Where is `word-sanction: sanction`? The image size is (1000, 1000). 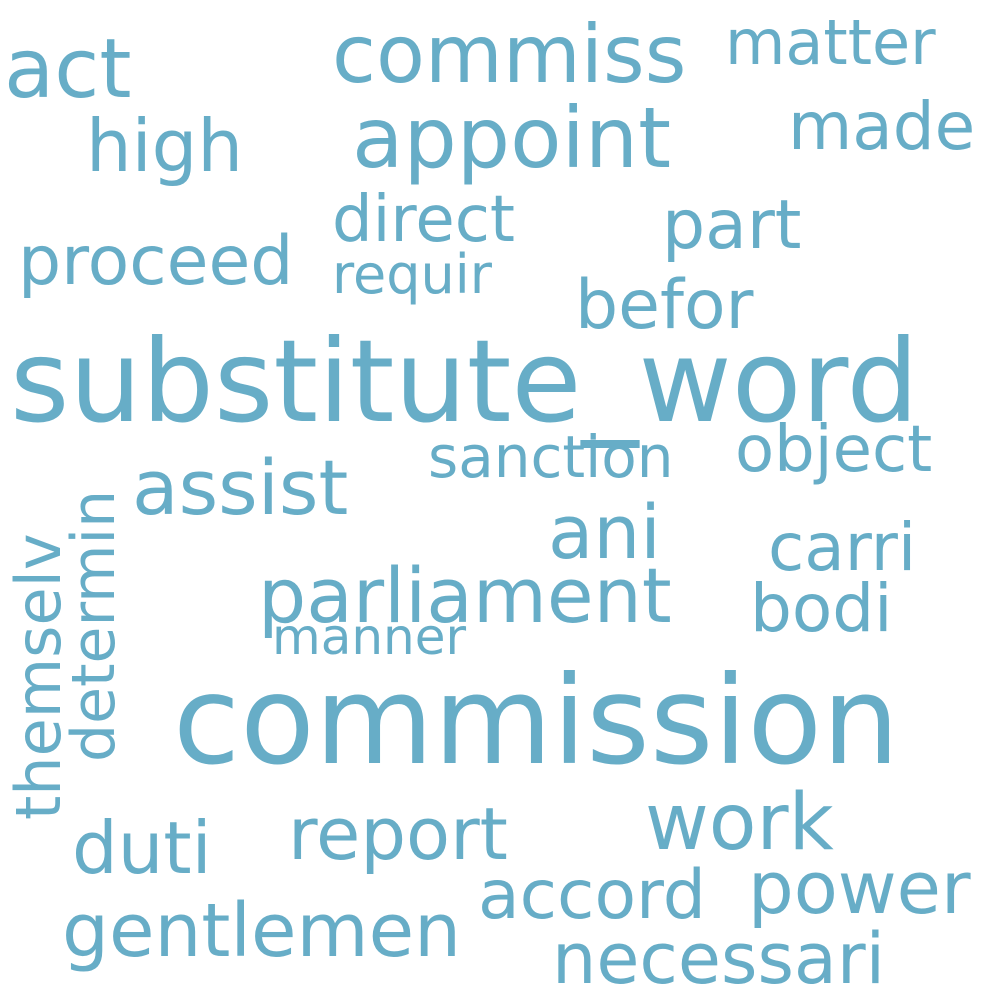 word-sanction: sanction is located at coordinates (551, 457).